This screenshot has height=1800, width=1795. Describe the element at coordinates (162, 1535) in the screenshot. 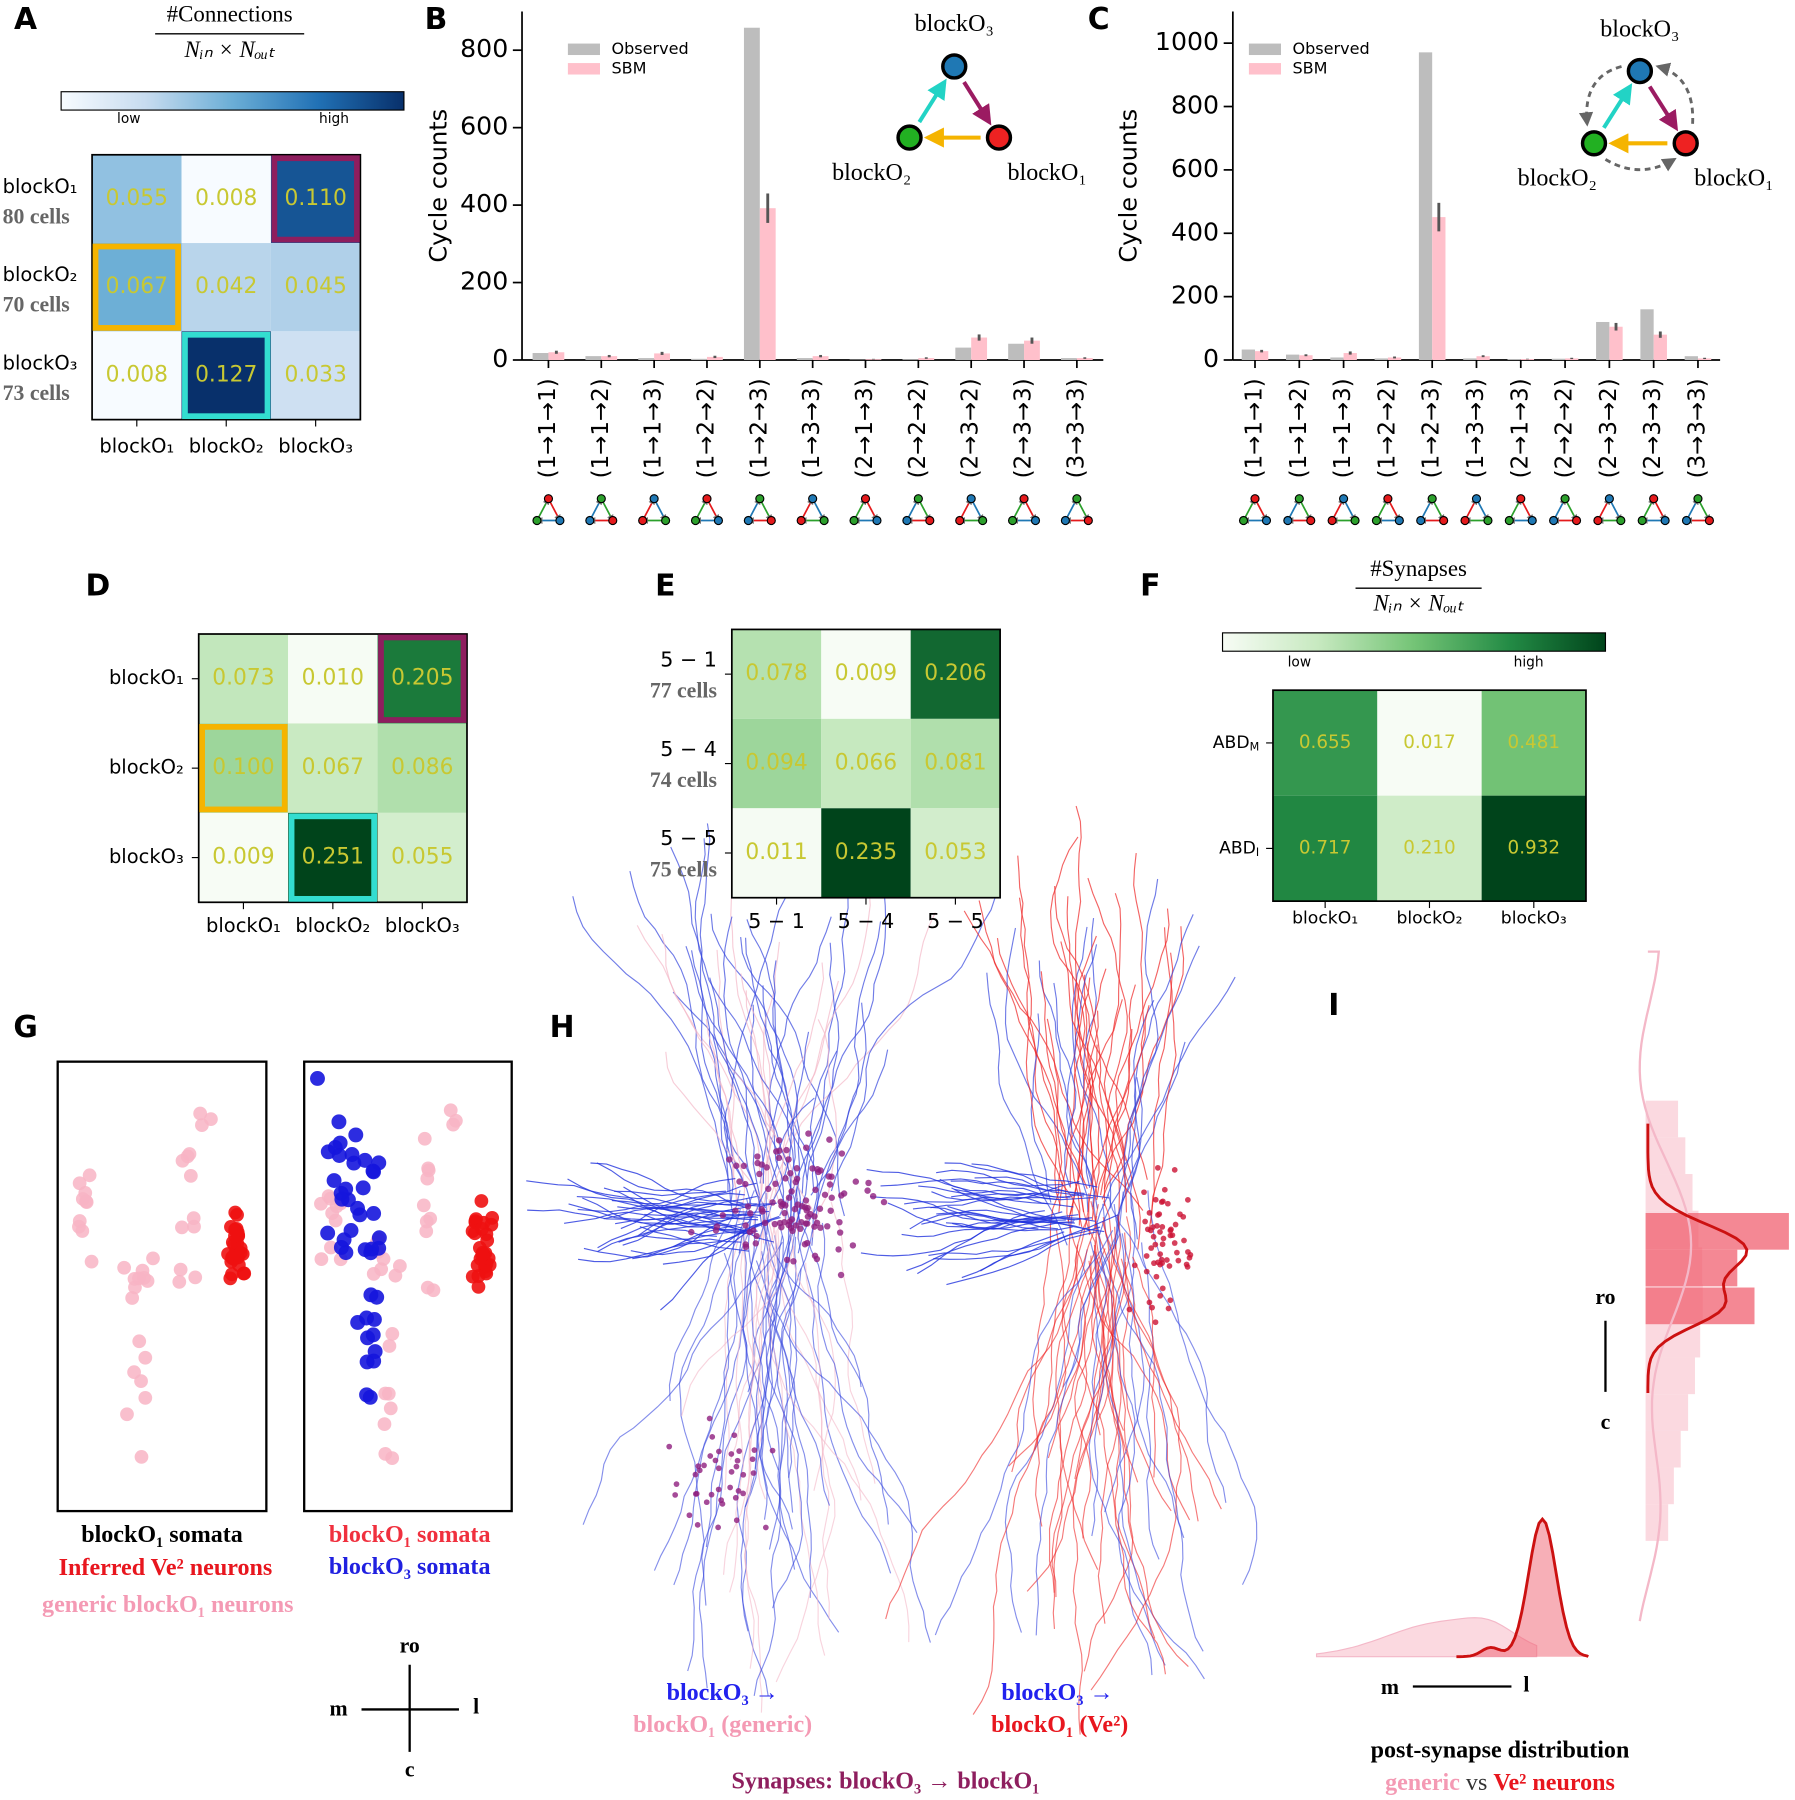

I see `caption: blockO₁ somata` at that location.